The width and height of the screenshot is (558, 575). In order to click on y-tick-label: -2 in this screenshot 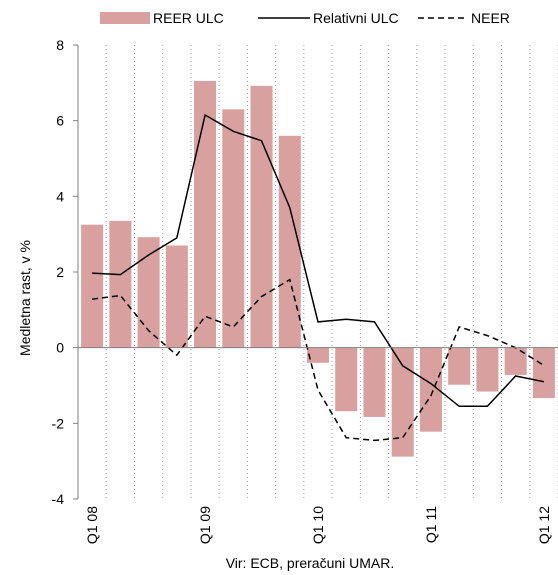, I will do `click(58, 423)`.